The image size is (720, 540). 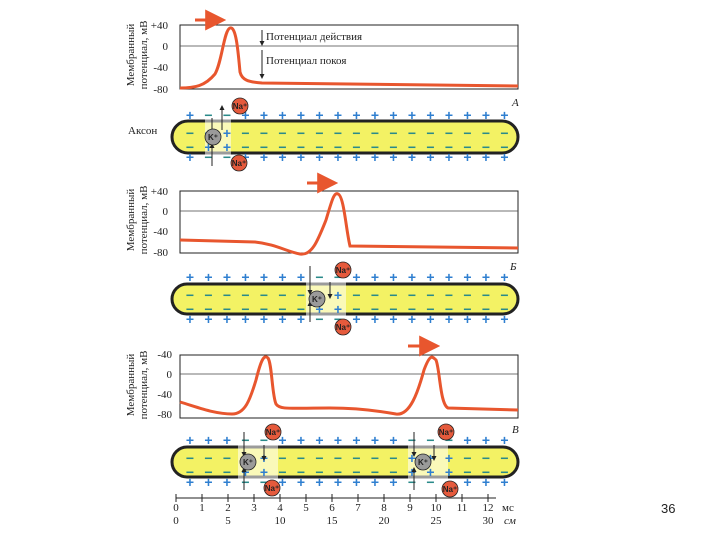 What do you see at coordinates (515, 430) in the screenshot?
I see `panel-c-letter: В` at bounding box center [515, 430].